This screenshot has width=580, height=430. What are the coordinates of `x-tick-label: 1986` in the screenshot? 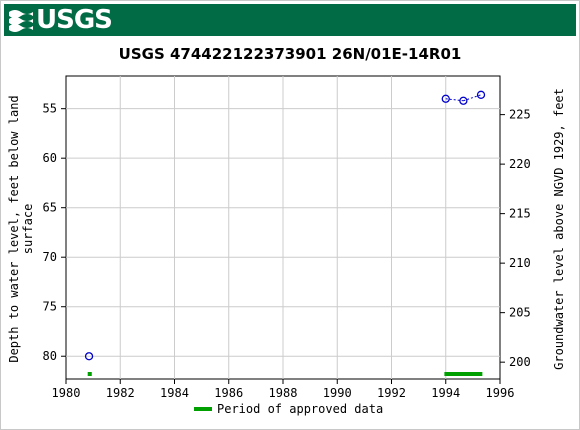 It's located at (228, 393).